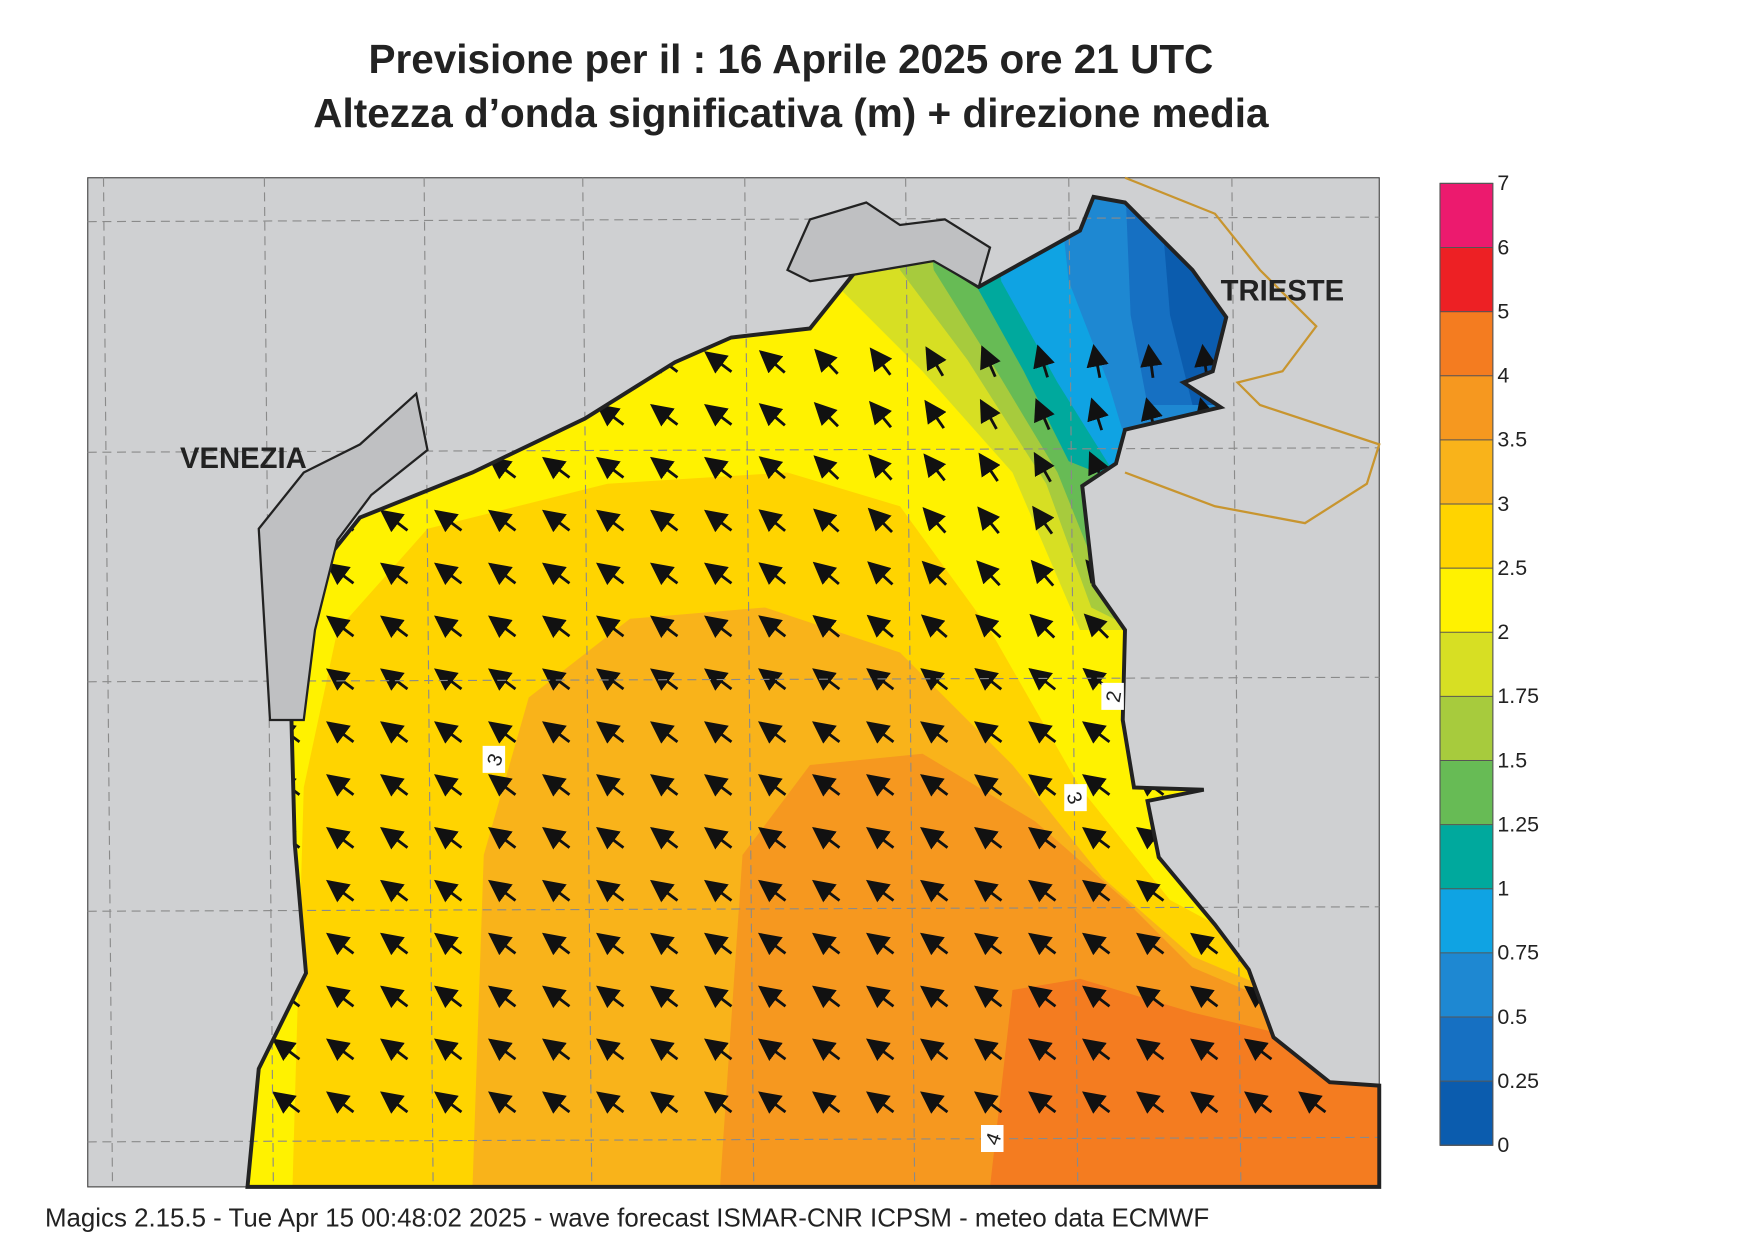  I want to click on colorbar-label: 3.5, so click(1512, 440).